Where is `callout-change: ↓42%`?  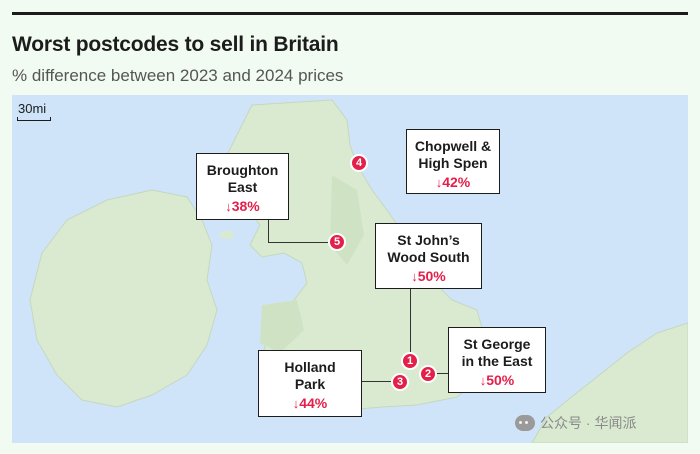 callout-change: ↓42% is located at coordinates (453, 182).